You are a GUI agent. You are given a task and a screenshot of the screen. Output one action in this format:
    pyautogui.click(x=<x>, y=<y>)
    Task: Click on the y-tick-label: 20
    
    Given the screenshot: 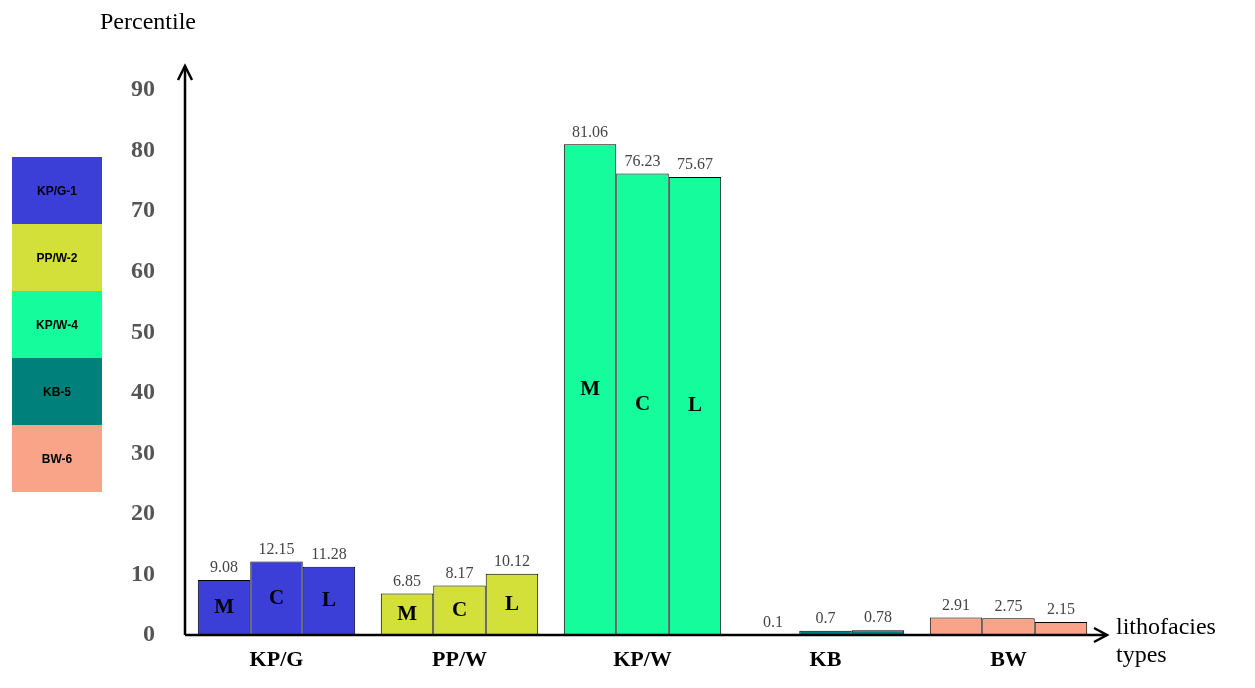 What is the action you would take?
    pyautogui.click(x=143, y=512)
    